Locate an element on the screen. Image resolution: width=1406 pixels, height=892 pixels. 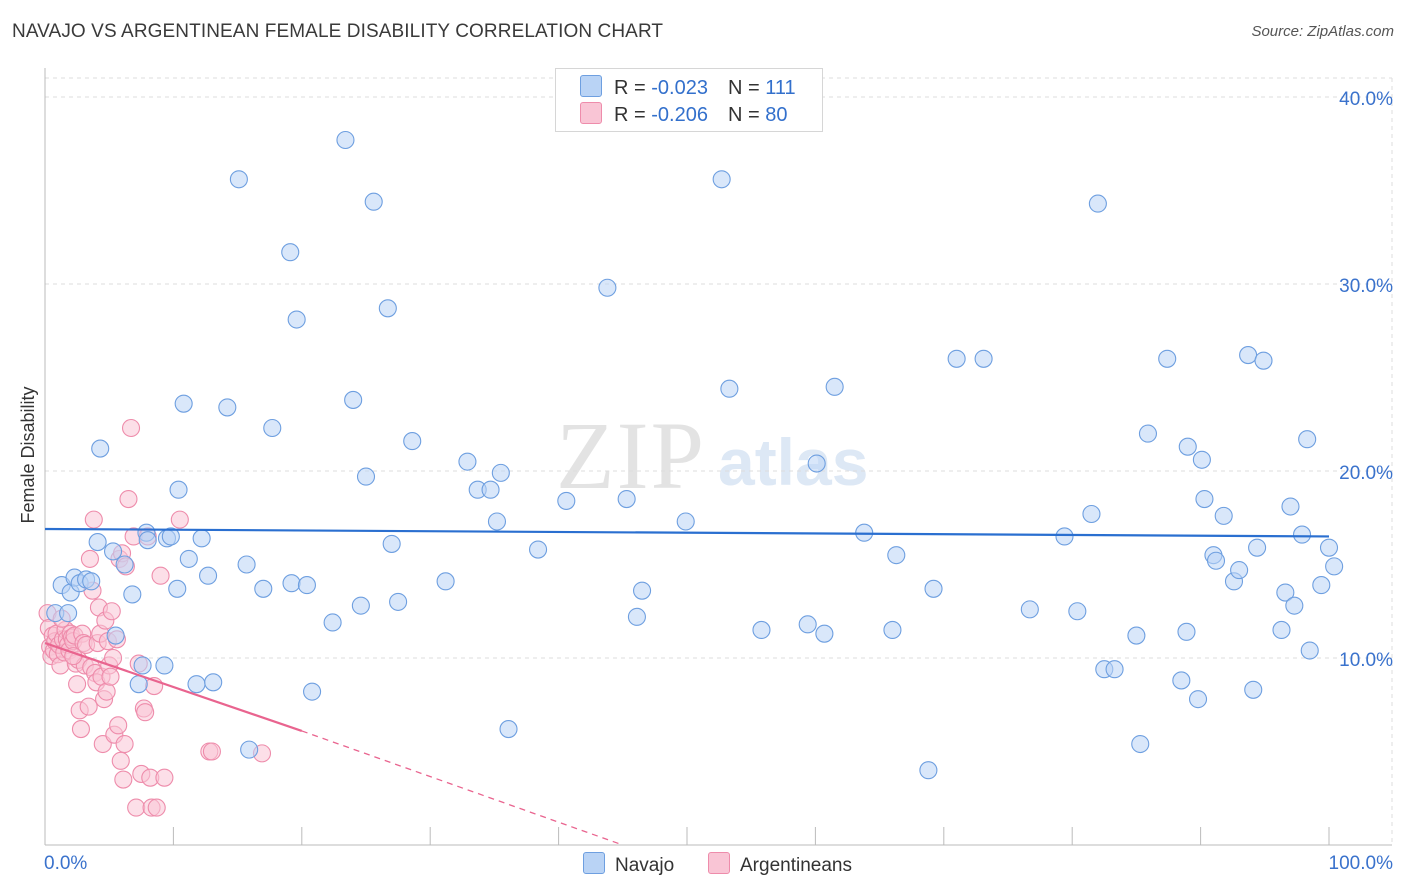
y-tick-label: 40.0% is located at coordinates (1366, 99).